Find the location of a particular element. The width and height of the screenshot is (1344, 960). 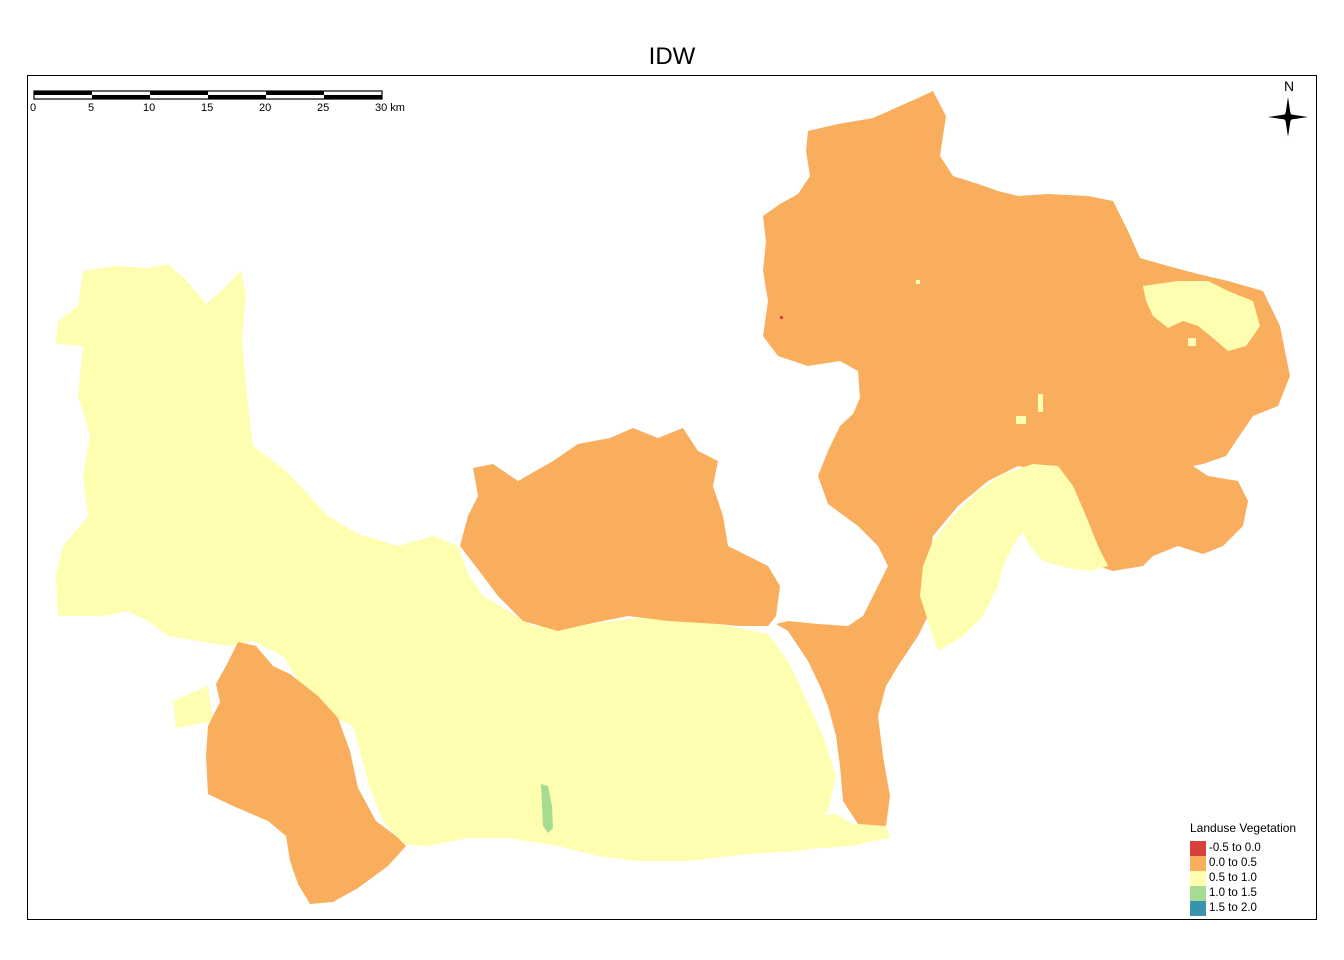

scale-tick-label: 25 is located at coordinates (323, 108).